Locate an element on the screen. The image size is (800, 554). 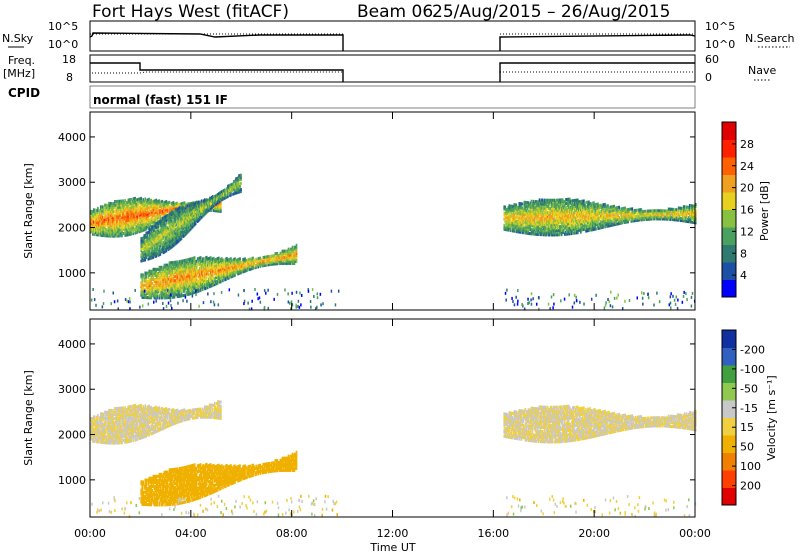
noise-tick-right-bottom: 10^0 is located at coordinates (720, 44).